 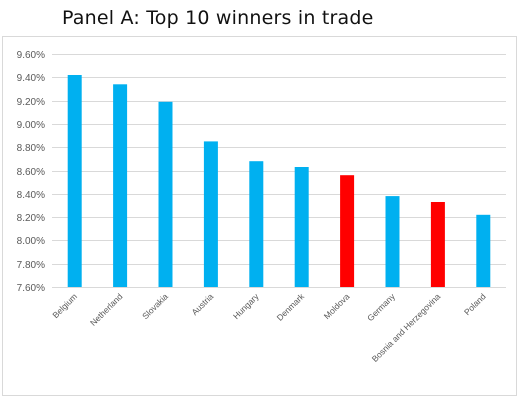 What do you see at coordinates (203, 304) in the screenshot?
I see `x-tick-label: Austria` at bounding box center [203, 304].